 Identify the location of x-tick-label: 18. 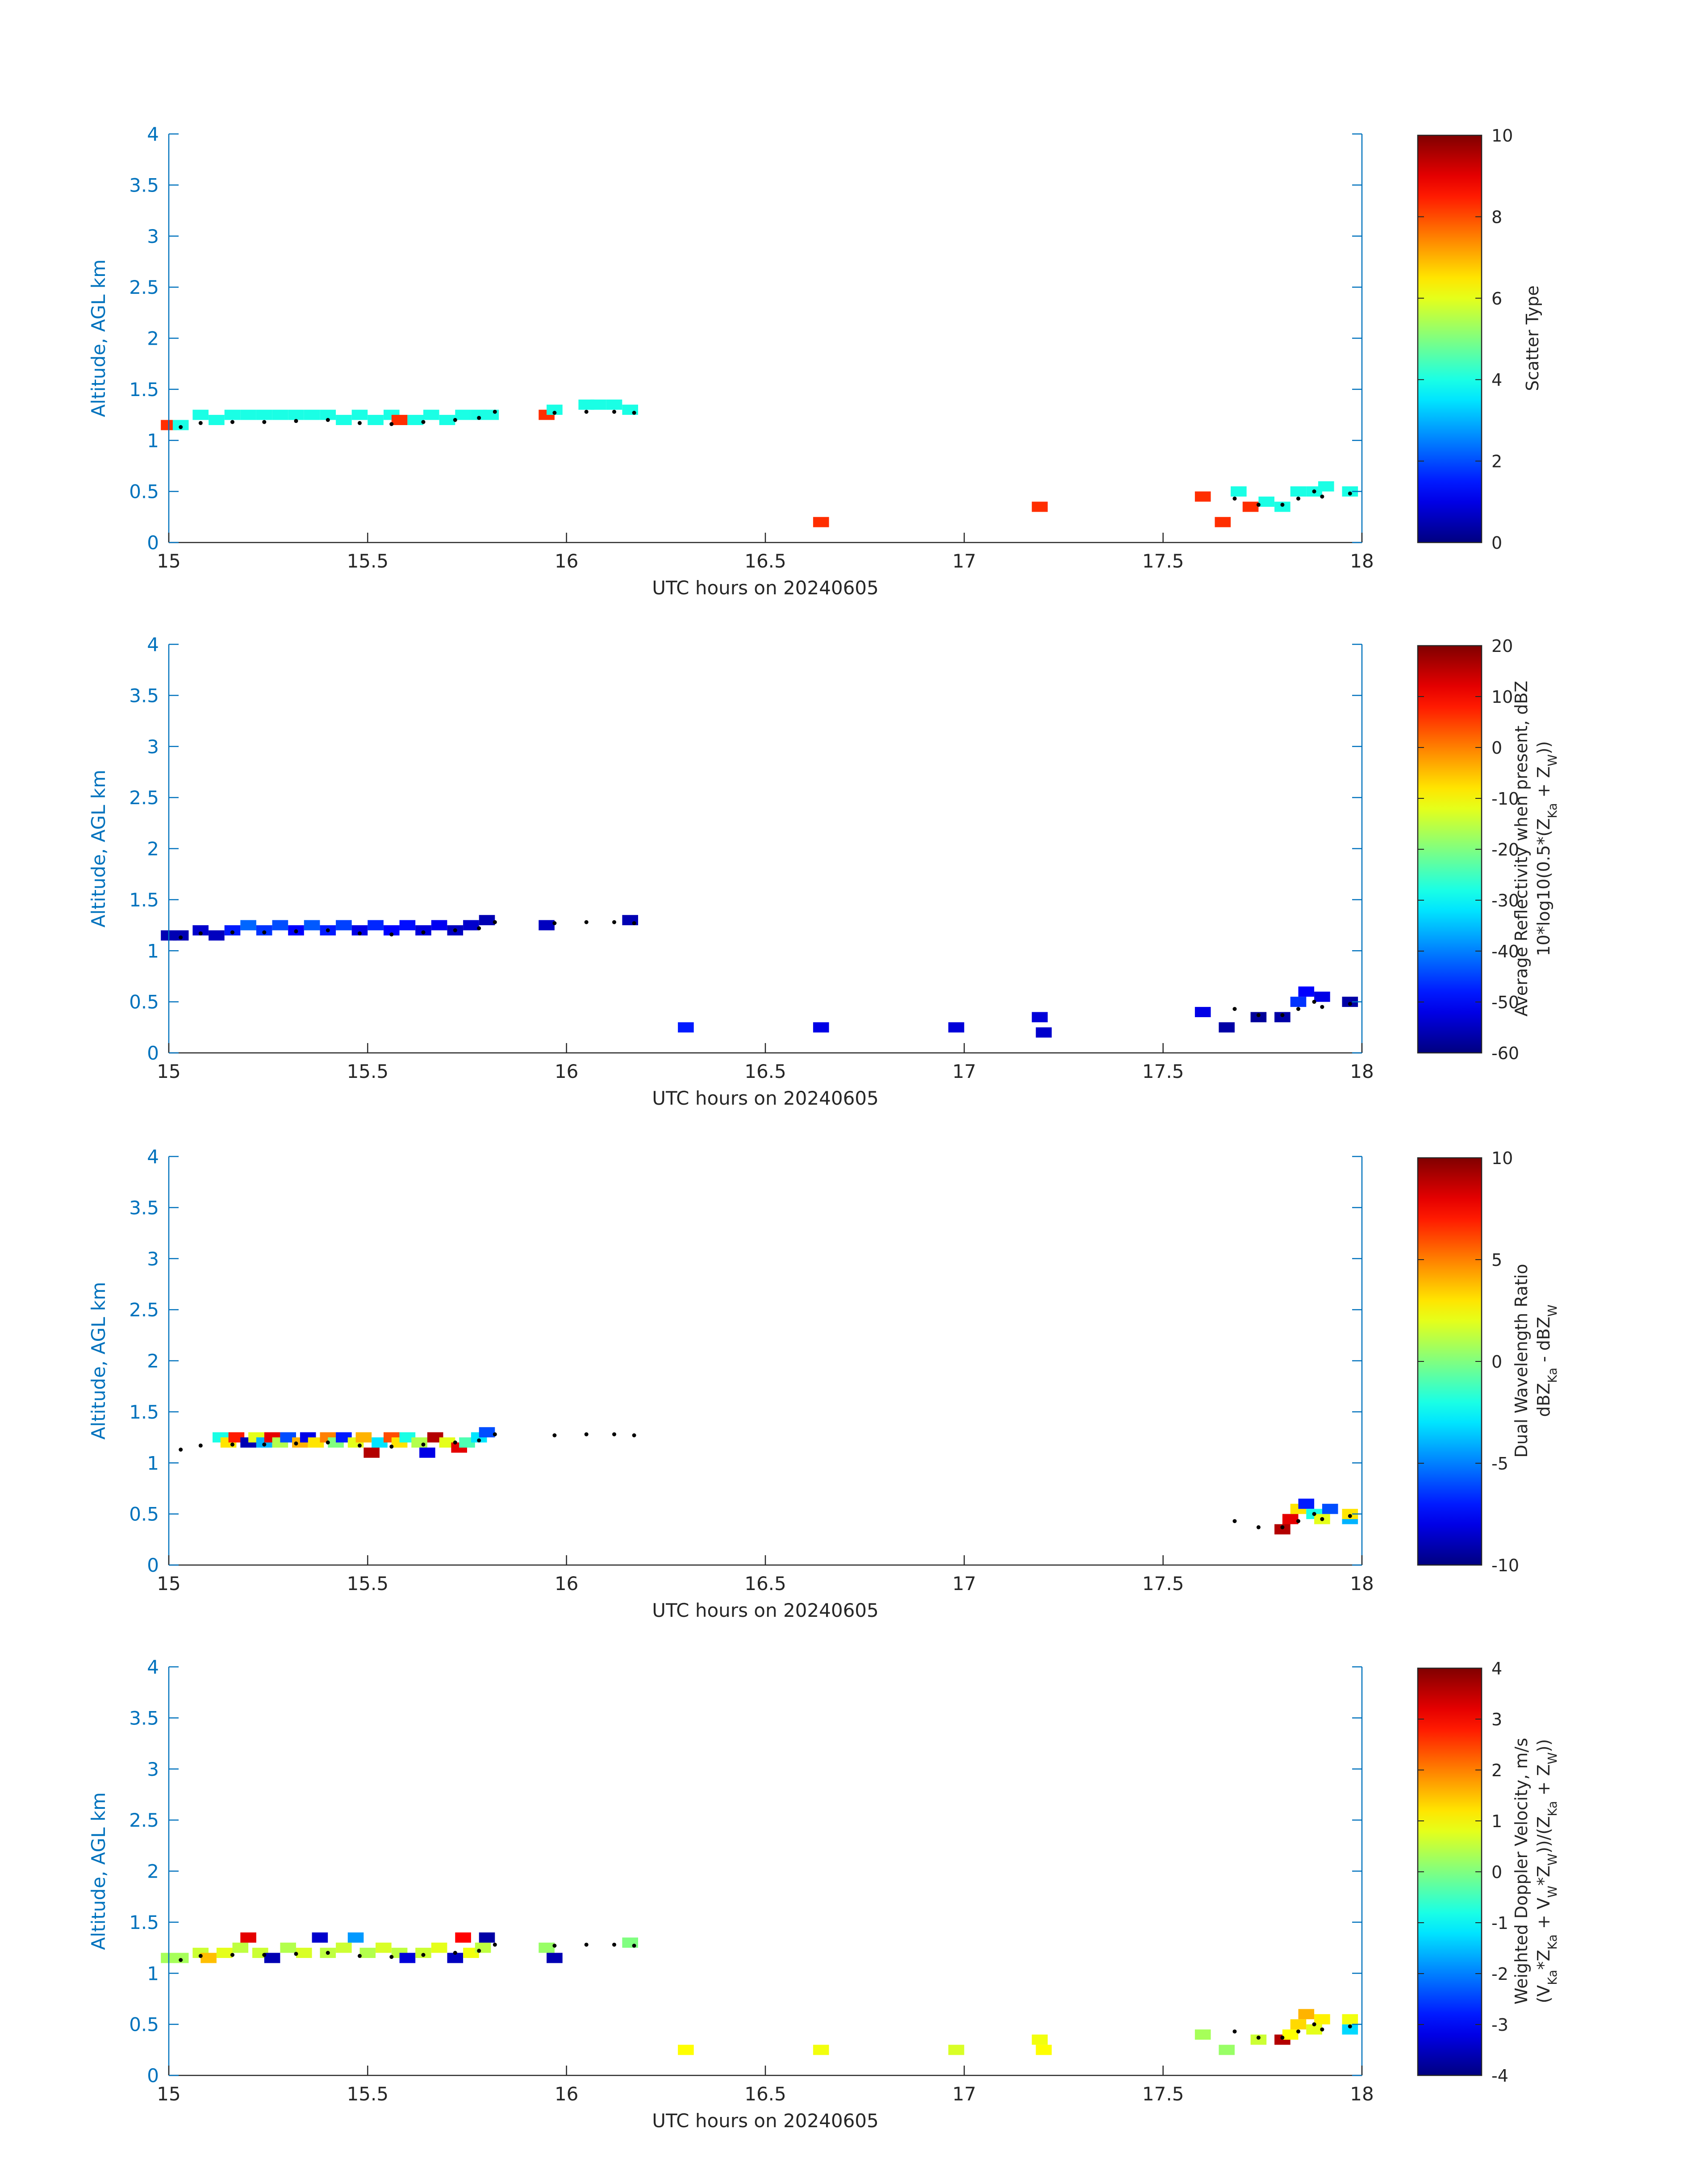
(1362, 561).